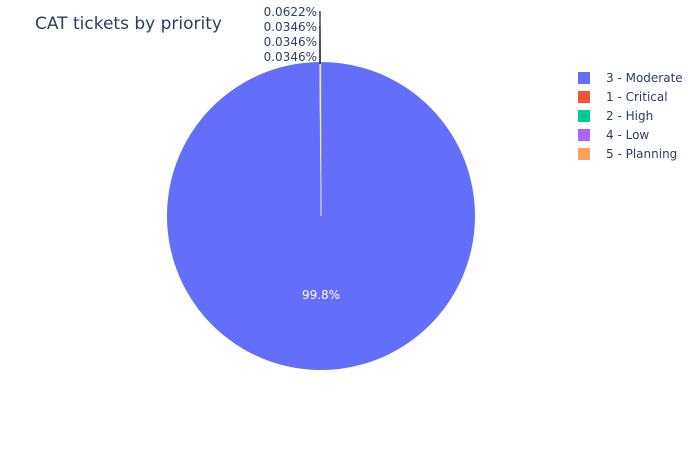  What do you see at coordinates (644, 77) in the screenshot?
I see `legend-label-moderate: 3 - Moderate` at bounding box center [644, 77].